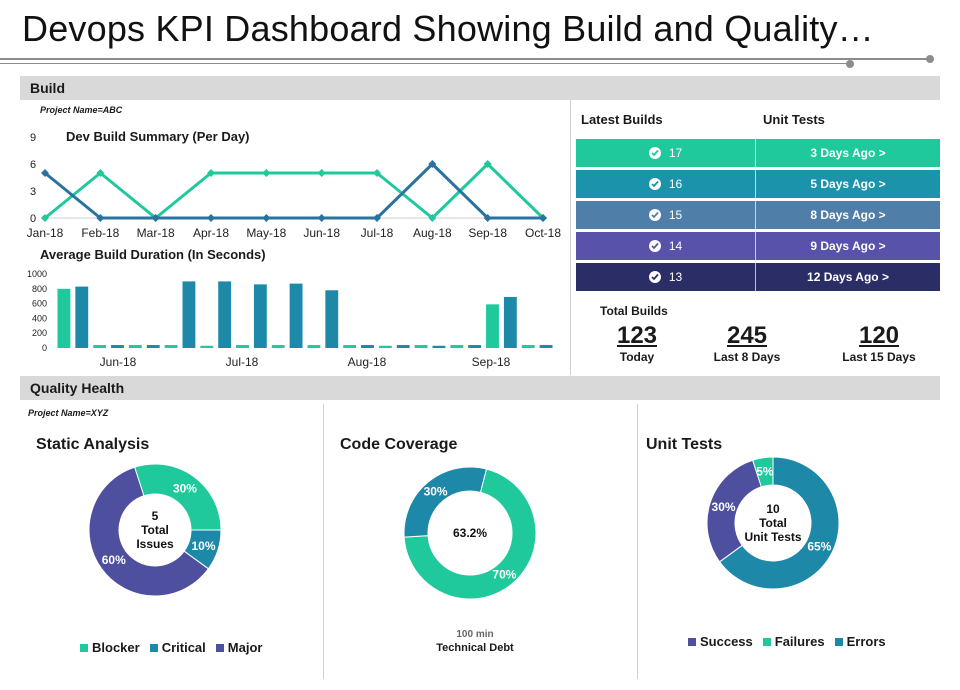 This screenshot has height=690, width=960. I want to click on unit-test-link: 12 Days Ago >, so click(848, 277).